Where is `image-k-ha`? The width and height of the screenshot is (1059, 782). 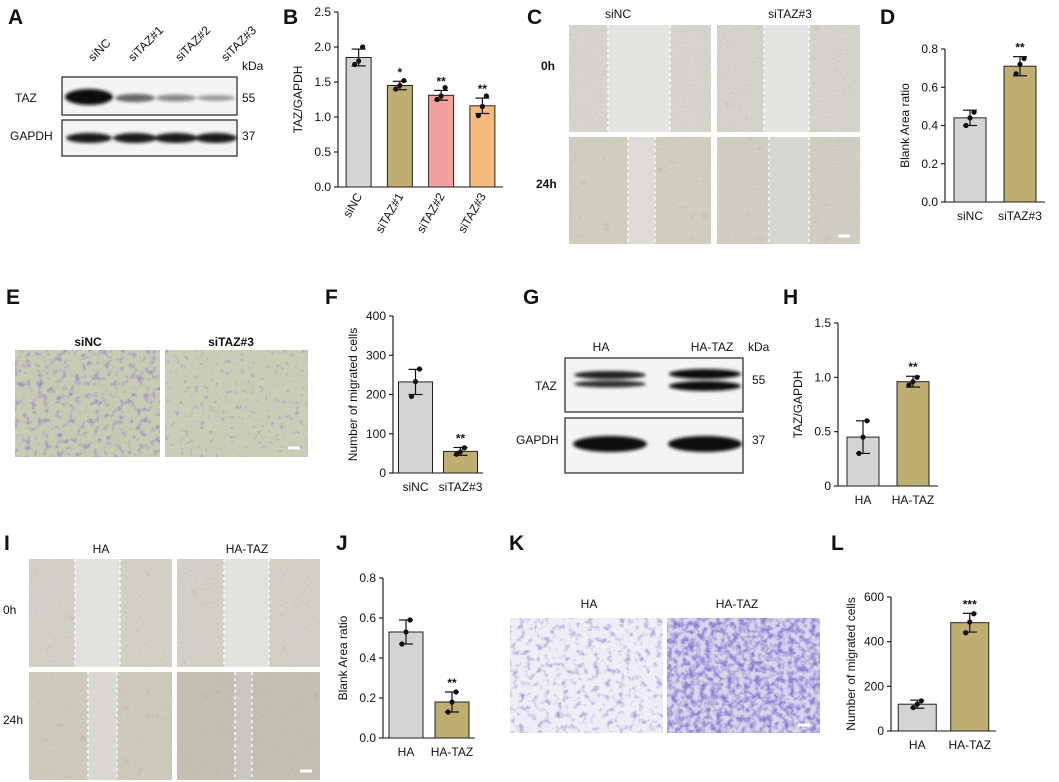
image-k-ha is located at coordinates (586, 675).